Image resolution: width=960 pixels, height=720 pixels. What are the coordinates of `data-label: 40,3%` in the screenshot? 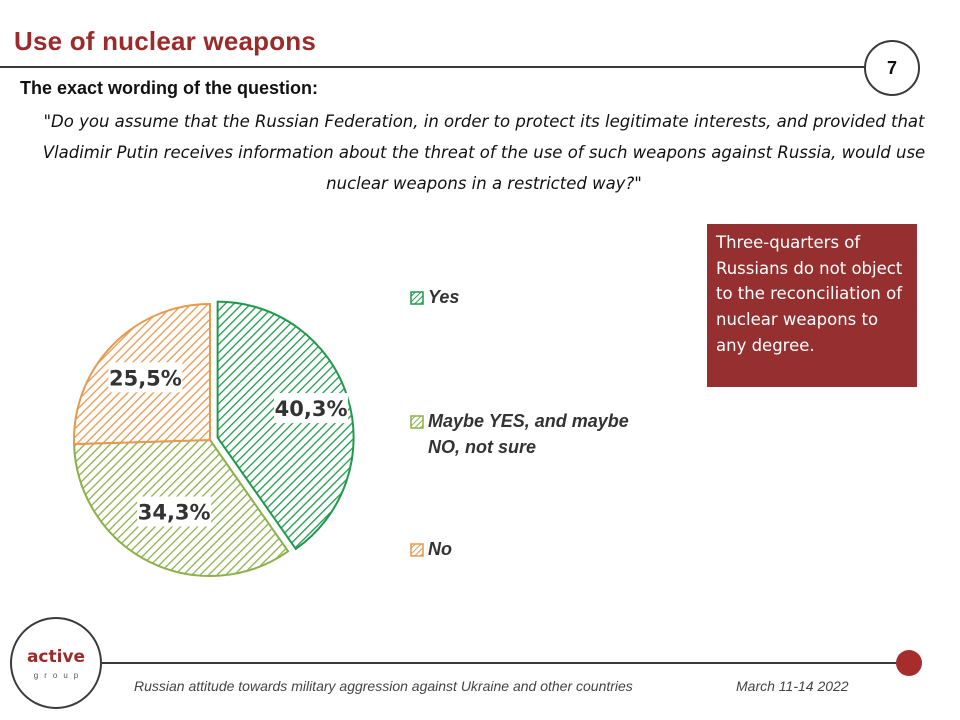 It's located at (311, 409).